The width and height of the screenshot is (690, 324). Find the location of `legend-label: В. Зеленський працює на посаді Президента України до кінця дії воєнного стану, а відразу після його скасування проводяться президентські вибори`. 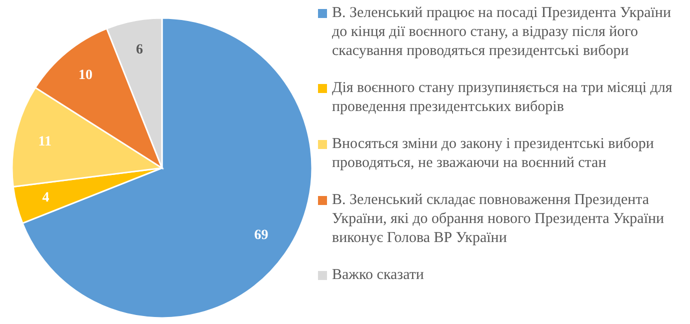

legend-label: В. Зеленський працює на посаді Президента України до кінця дії воєнного стану, а відразу після його скасування проводяться президентські вибори is located at coordinates (502, 32).